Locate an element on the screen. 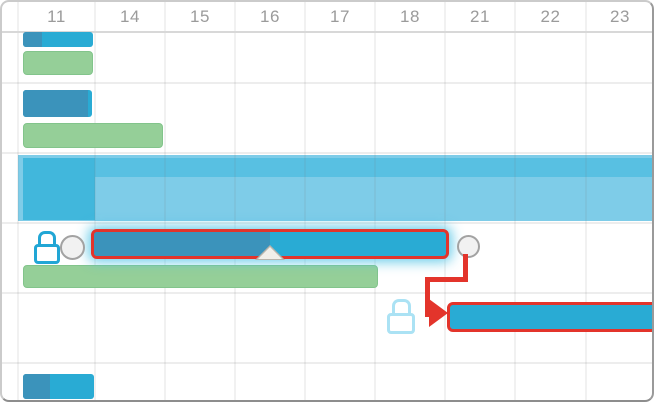  summary-task-bar is located at coordinates (337, 167).